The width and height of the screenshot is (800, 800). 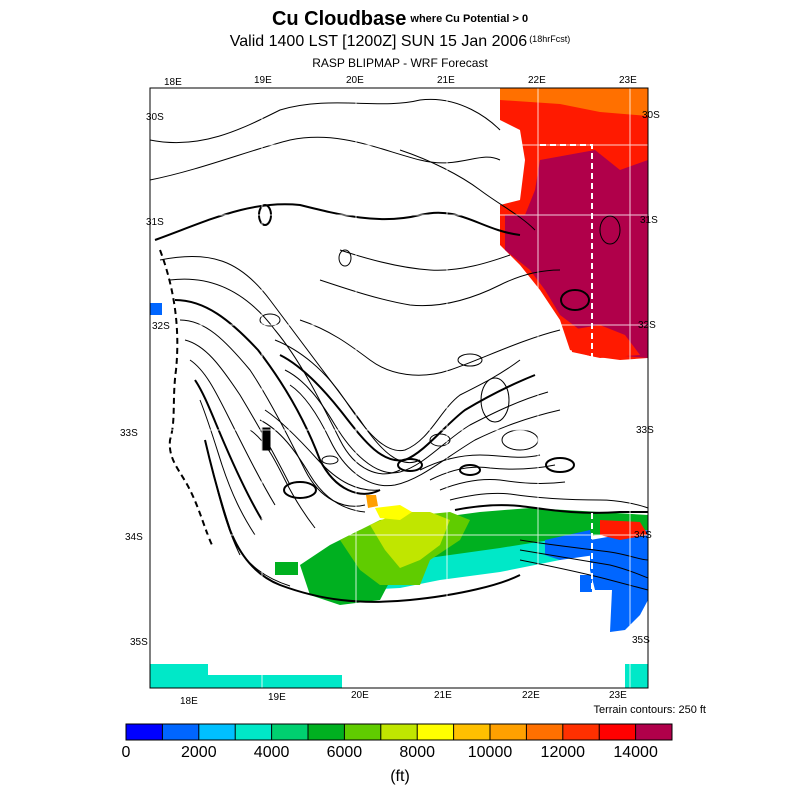 What do you see at coordinates (246, 676) in the screenshot?
I see `field-cyan-bottom` at bounding box center [246, 676].